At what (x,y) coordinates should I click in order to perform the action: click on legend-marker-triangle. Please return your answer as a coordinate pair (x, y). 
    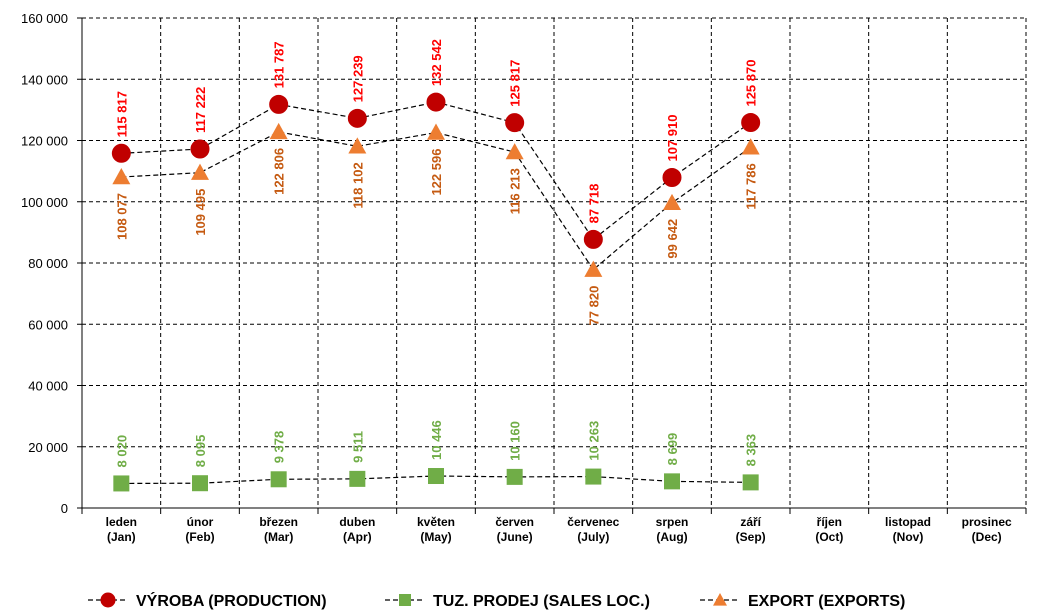
    Looking at the image, I should click on (720, 599).